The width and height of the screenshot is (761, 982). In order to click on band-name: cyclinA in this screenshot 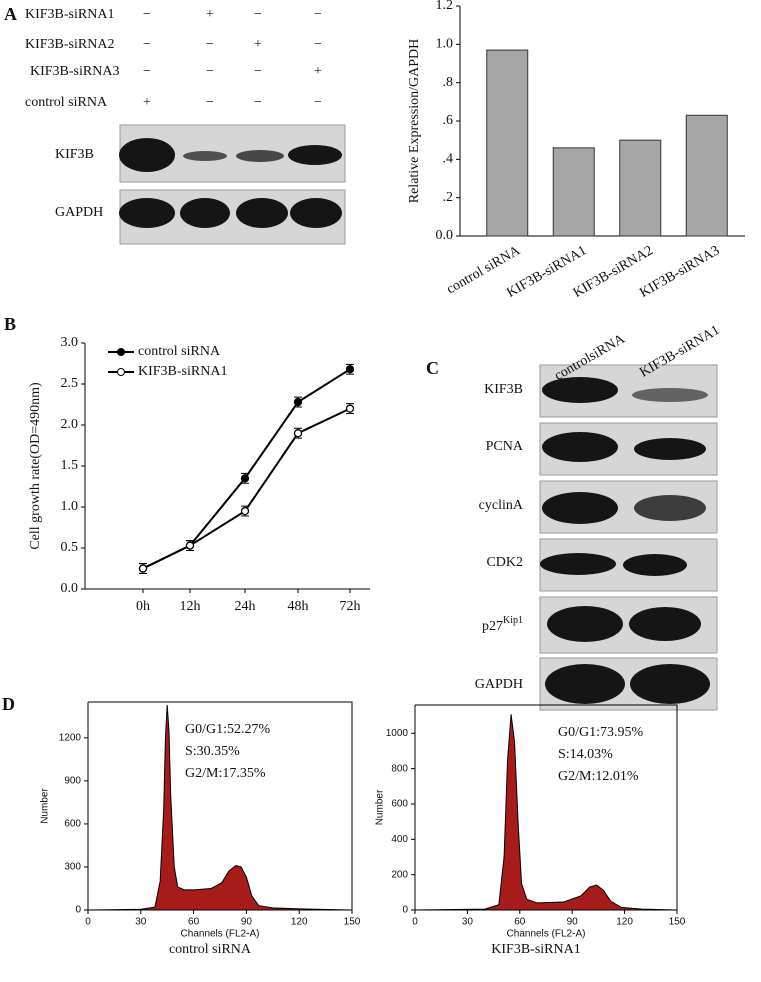, I will do `click(501, 505)`.